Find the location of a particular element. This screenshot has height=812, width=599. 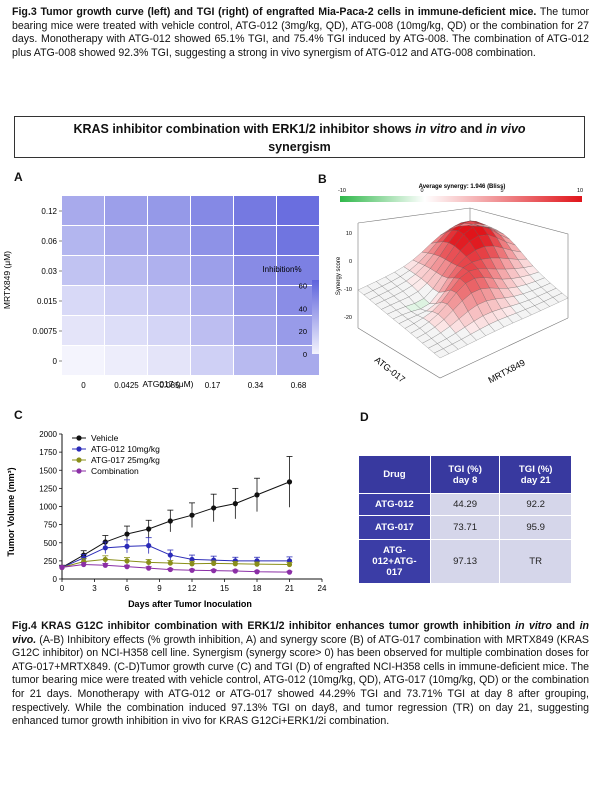

legend-entry: Vehicle is located at coordinates (105, 438).